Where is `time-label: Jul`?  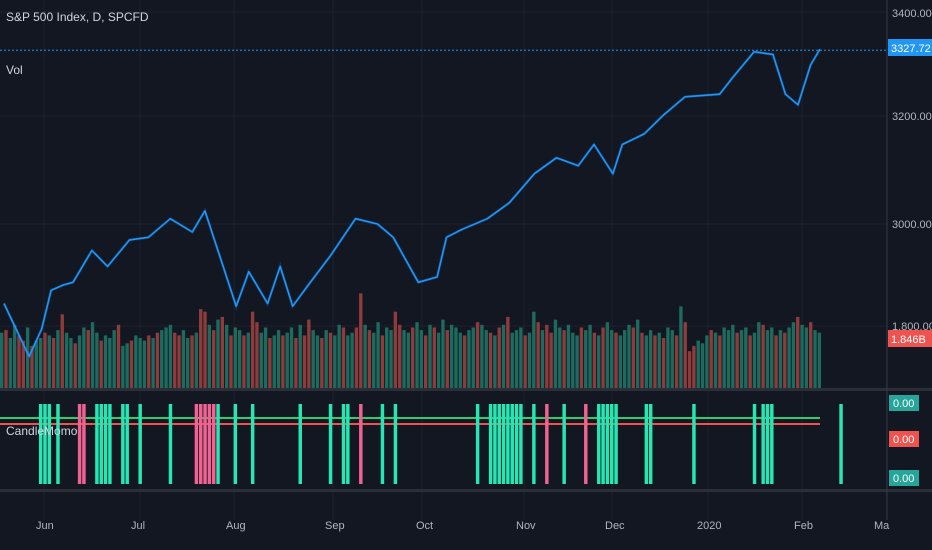
time-label: Jul is located at coordinates (138, 526).